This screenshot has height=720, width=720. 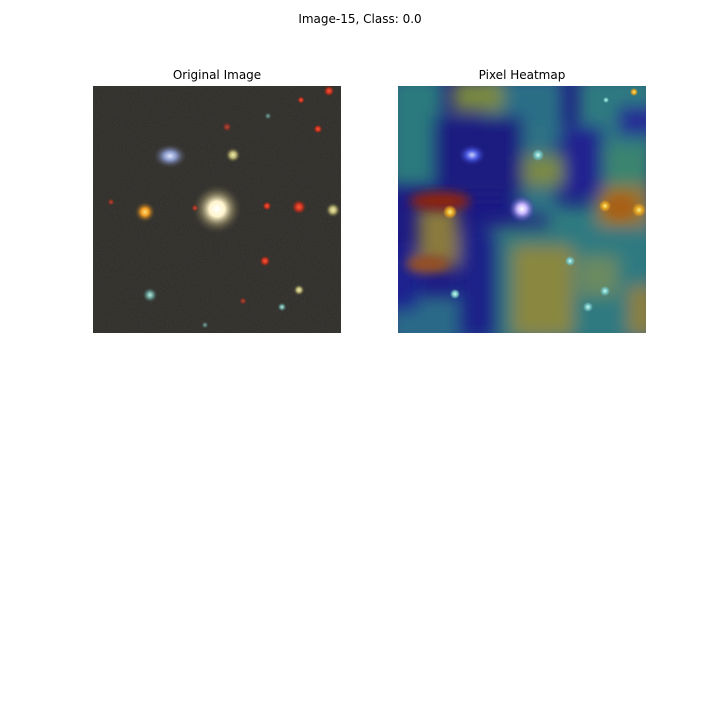 What do you see at coordinates (522, 75) in the screenshot?
I see `pixel-heatmap-title: Pixel Heatmap` at bounding box center [522, 75].